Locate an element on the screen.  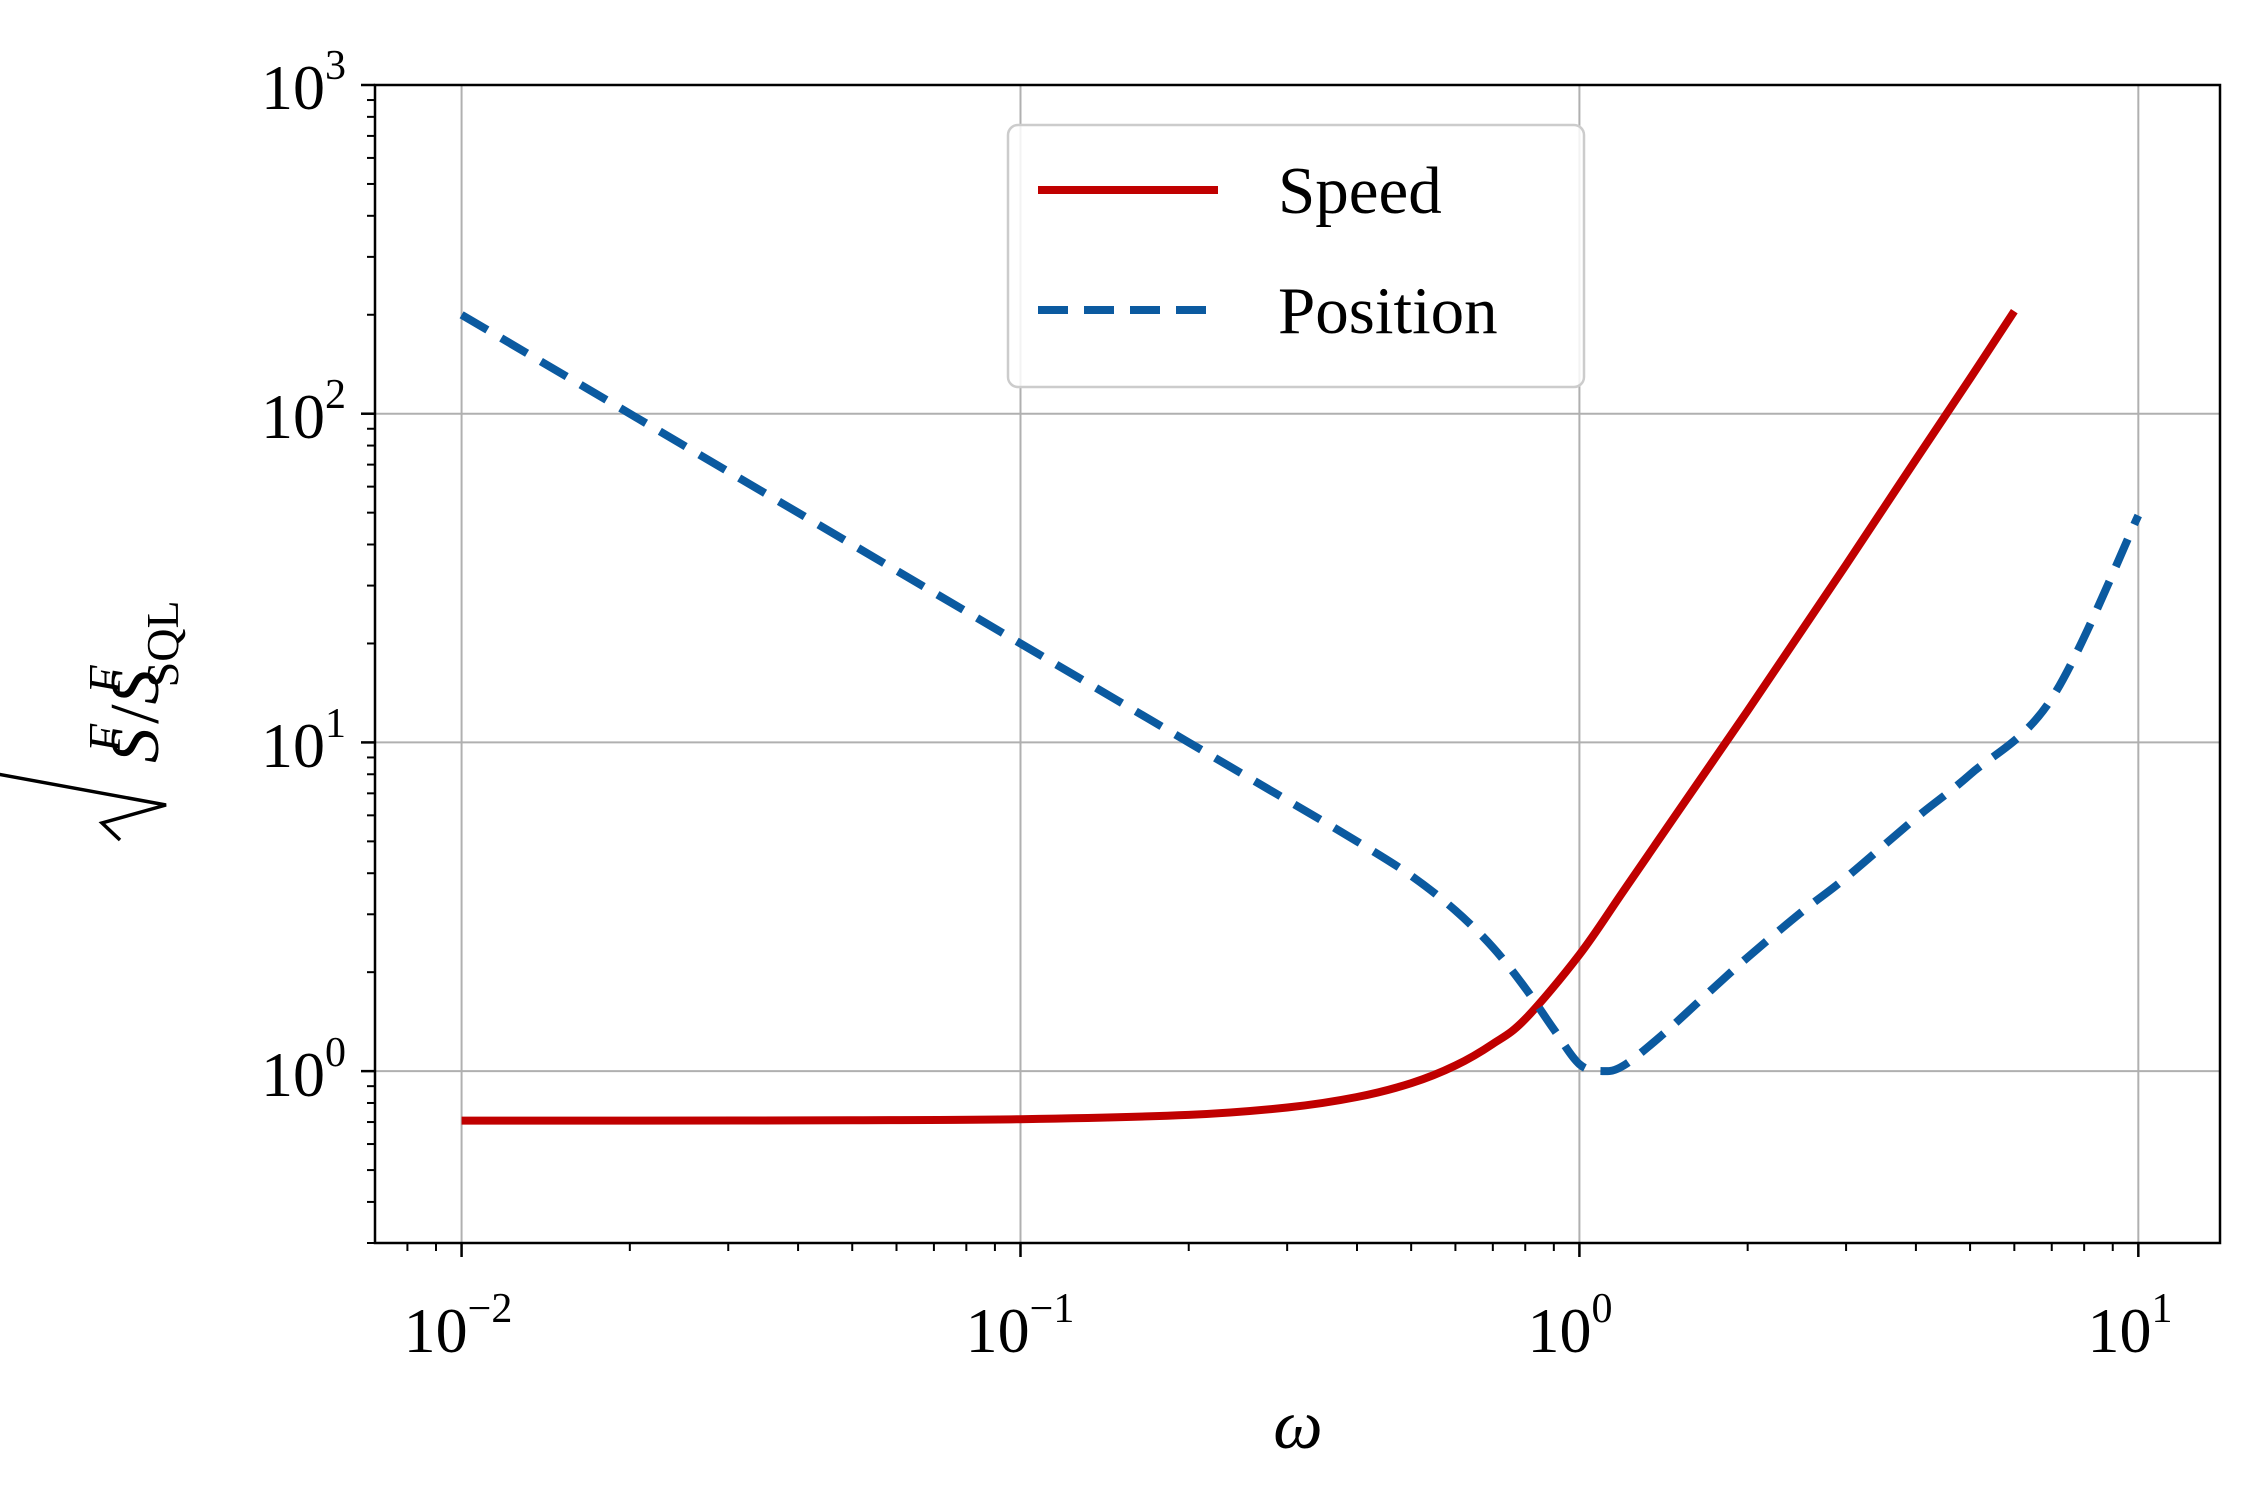
x-tick-label-2: 10⁻¹ is located at coordinates (1020, 1326).